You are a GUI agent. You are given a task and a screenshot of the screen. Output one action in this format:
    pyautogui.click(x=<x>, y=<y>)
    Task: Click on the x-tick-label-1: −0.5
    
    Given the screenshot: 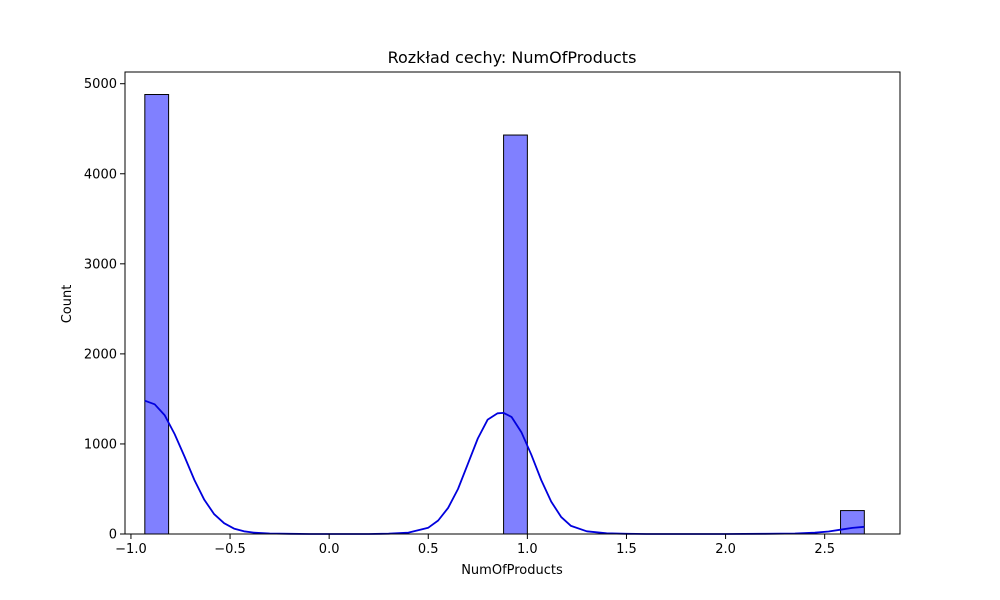 What is the action you would take?
    pyautogui.click(x=230, y=549)
    